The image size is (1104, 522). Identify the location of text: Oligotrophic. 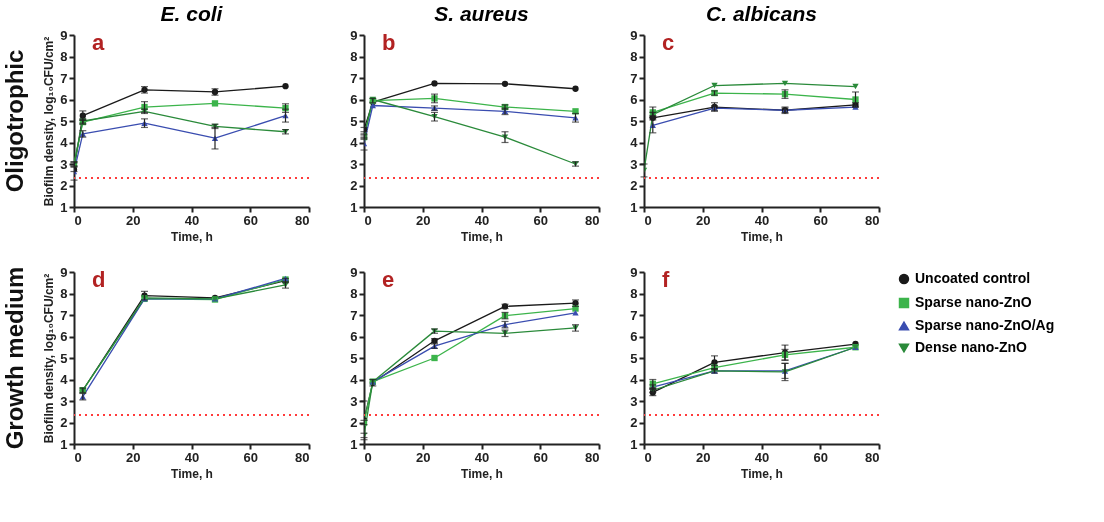
(14, 121).